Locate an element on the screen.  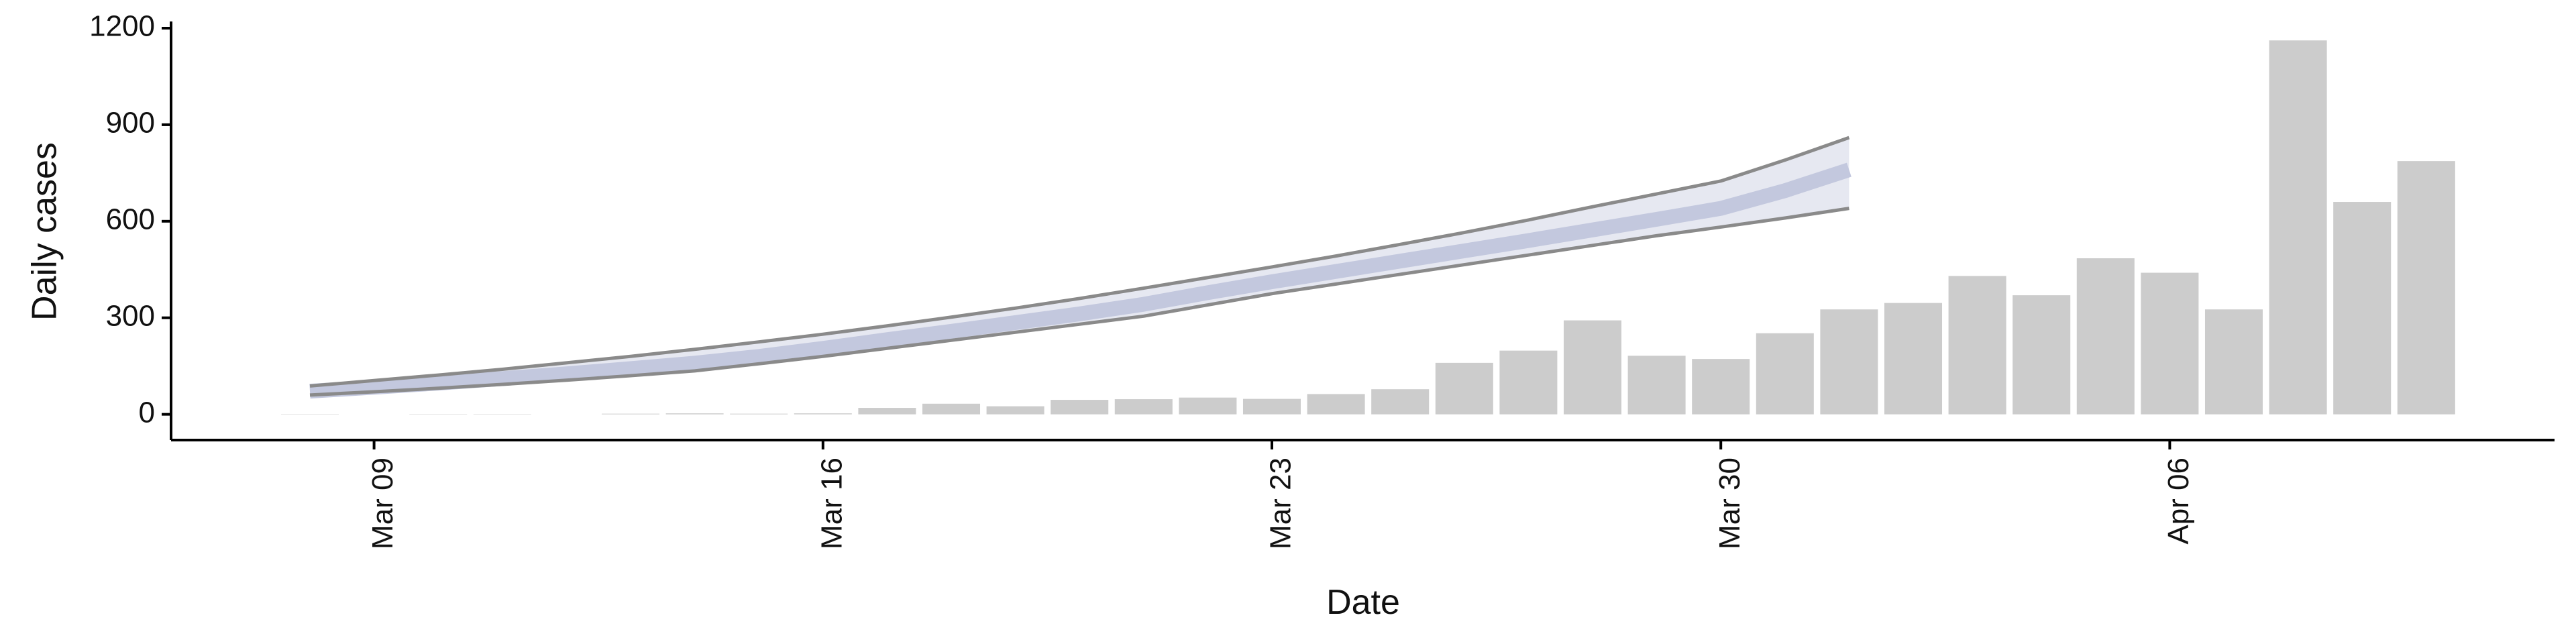
y-axis-title: Daily cases is located at coordinates (44, 231).